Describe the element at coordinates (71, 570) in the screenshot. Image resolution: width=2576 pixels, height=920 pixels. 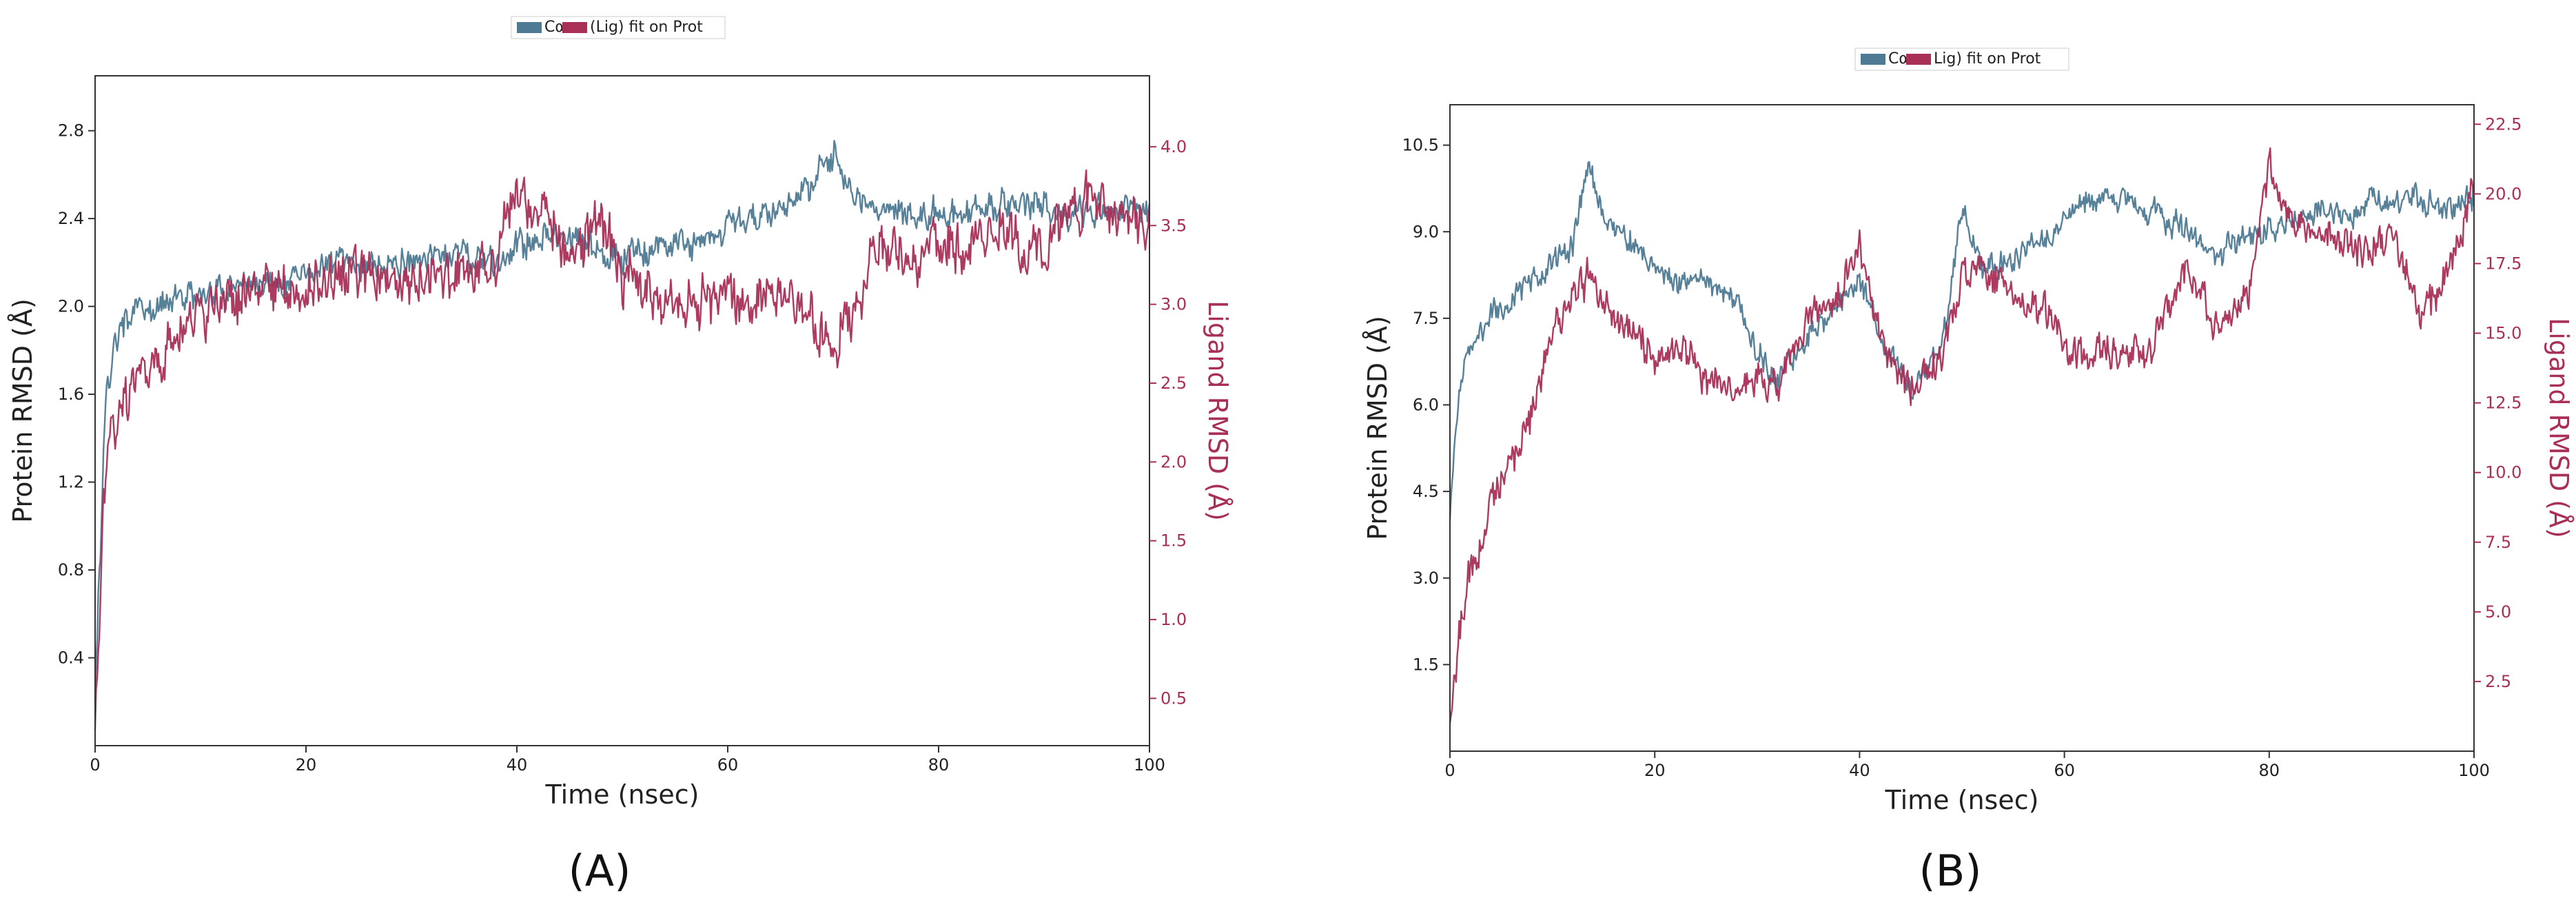
I see `y-left-tick-label: 0.8` at that location.